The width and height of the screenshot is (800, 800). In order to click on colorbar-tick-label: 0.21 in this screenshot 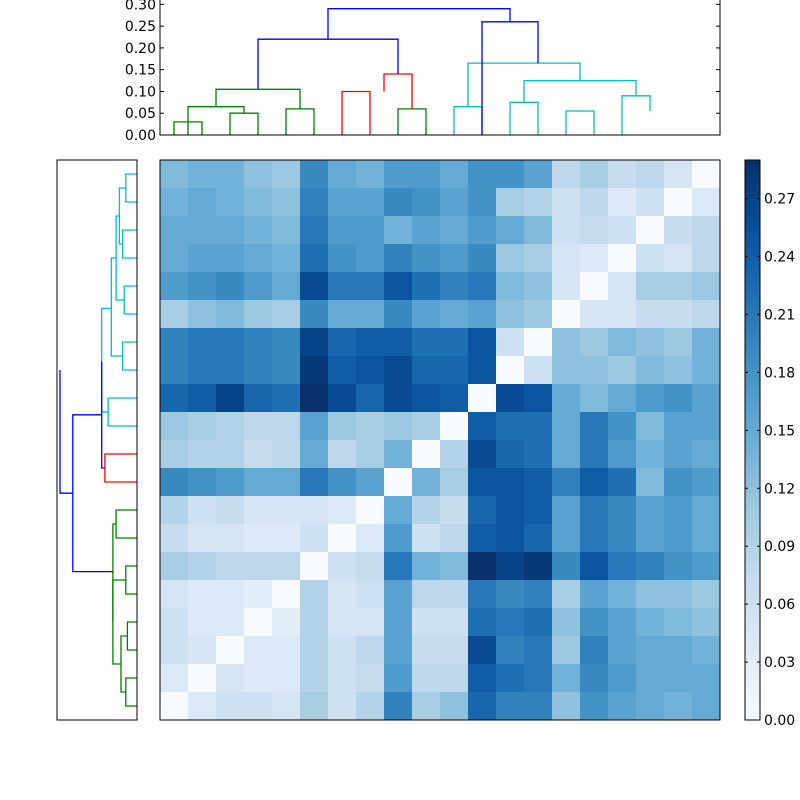, I will do `click(779, 315)`.